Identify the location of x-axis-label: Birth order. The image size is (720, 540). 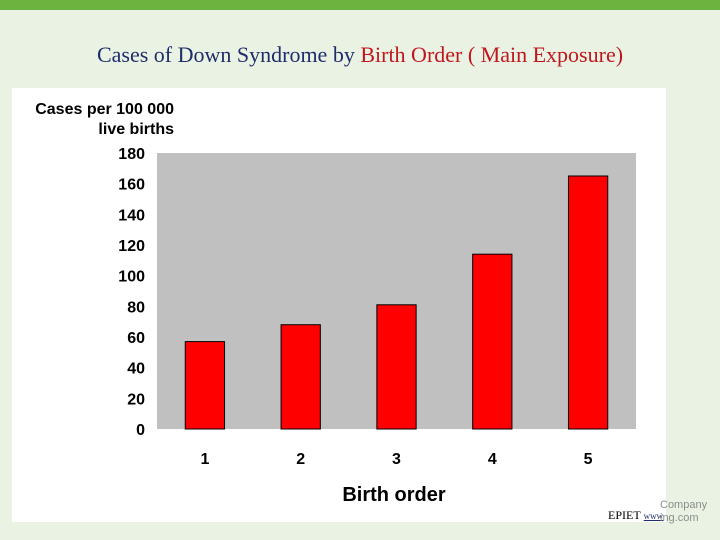
(394, 495).